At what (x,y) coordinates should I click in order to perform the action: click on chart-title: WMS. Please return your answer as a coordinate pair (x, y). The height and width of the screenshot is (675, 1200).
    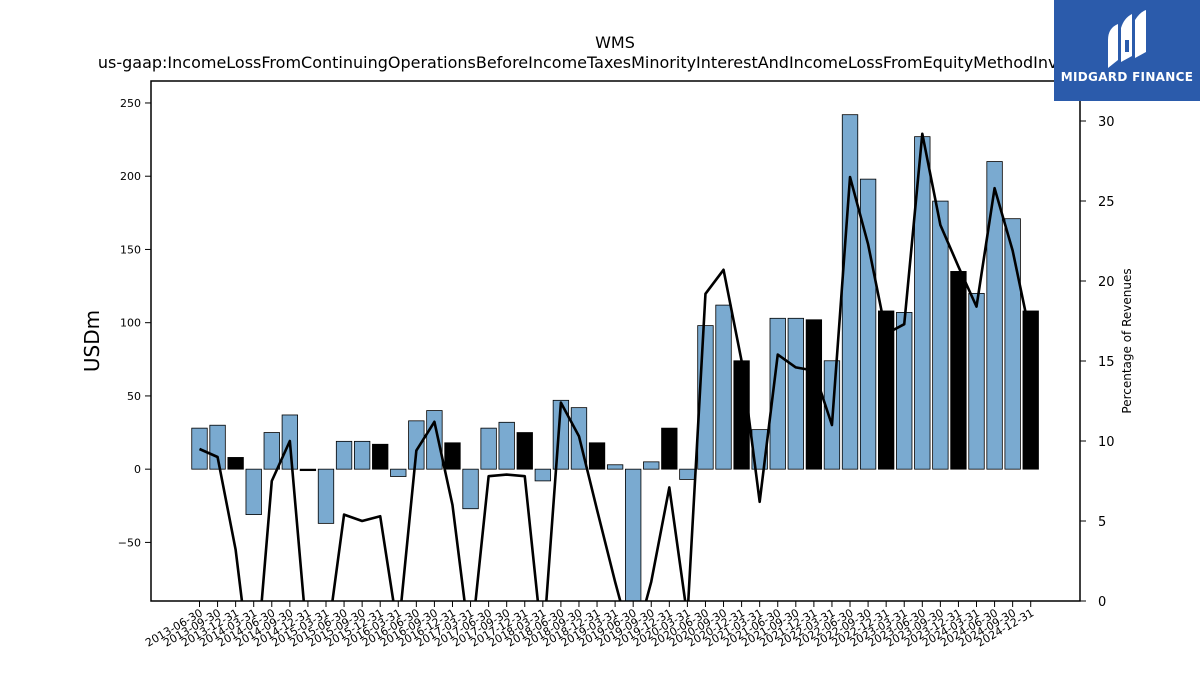
    Looking at the image, I should click on (615, 42).